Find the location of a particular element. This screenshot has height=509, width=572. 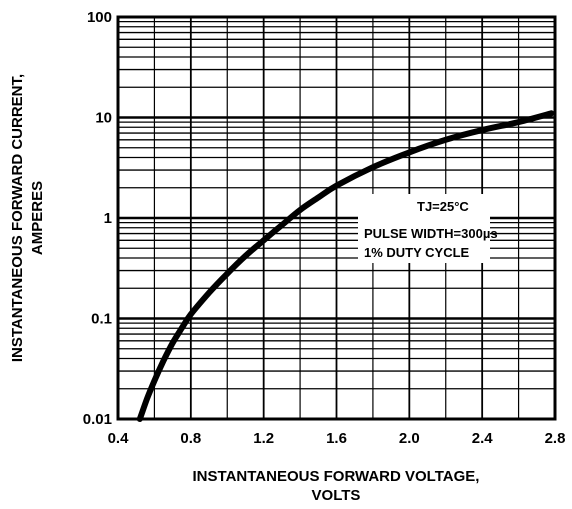

y-tick-label: 100 is located at coordinates (99, 17).